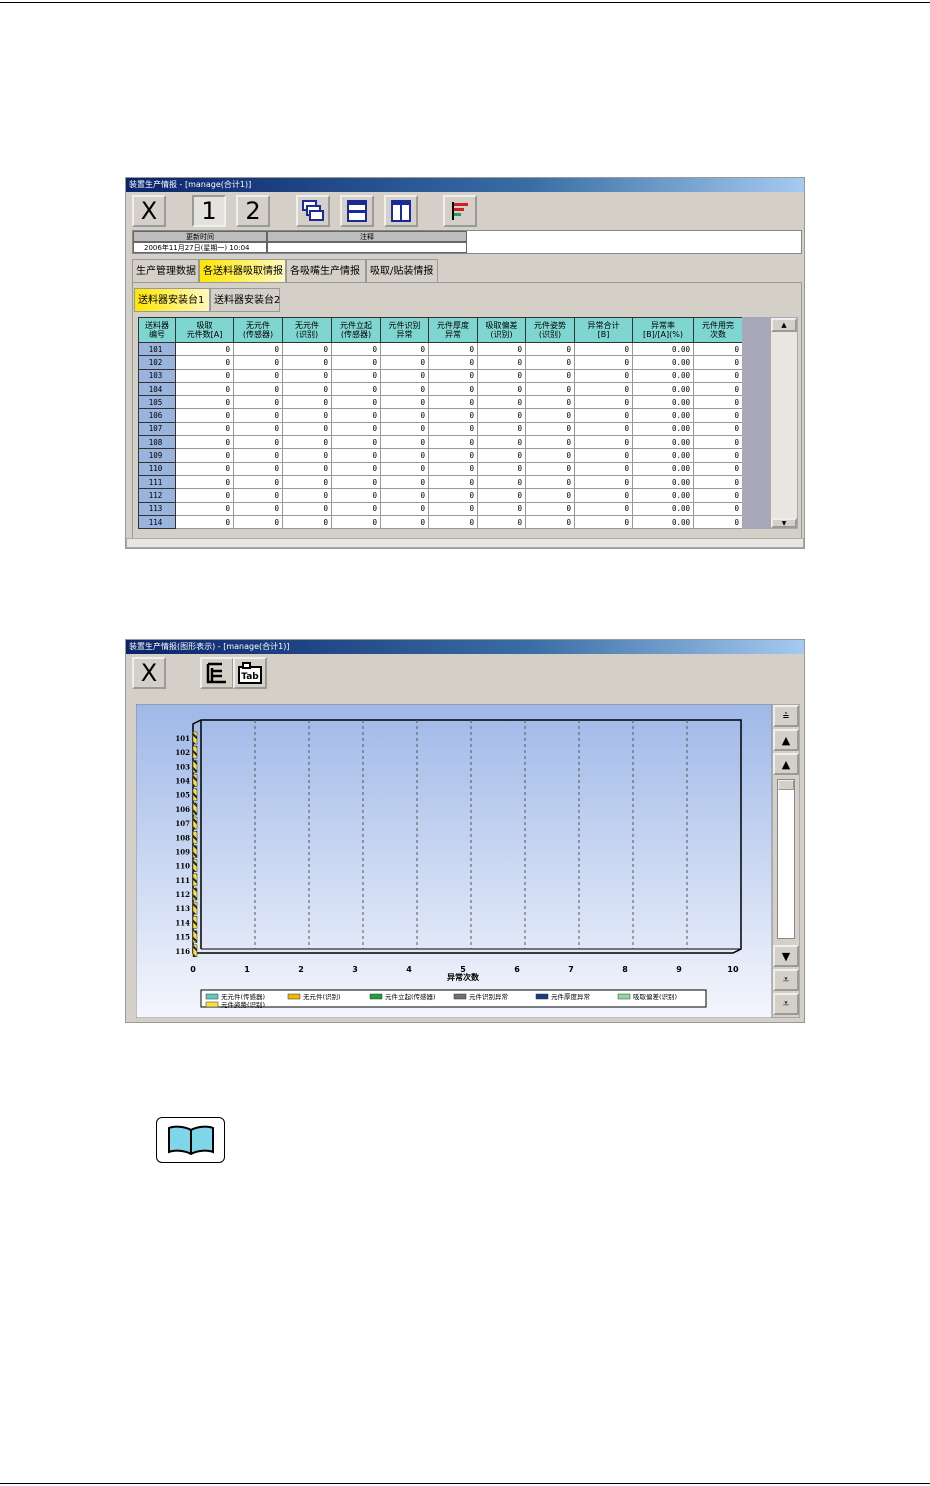 The image size is (930, 1486). I want to click on tab-view-button: Tab, so click(250, 673).